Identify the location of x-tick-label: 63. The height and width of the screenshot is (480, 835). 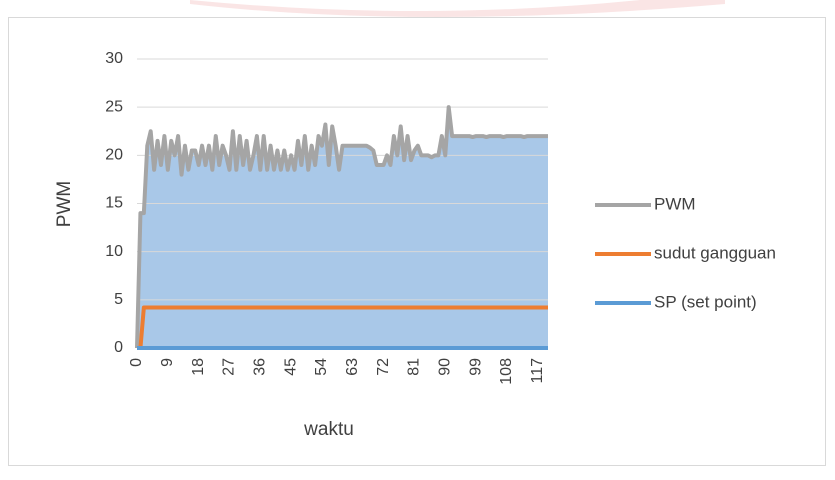
(352, 367).